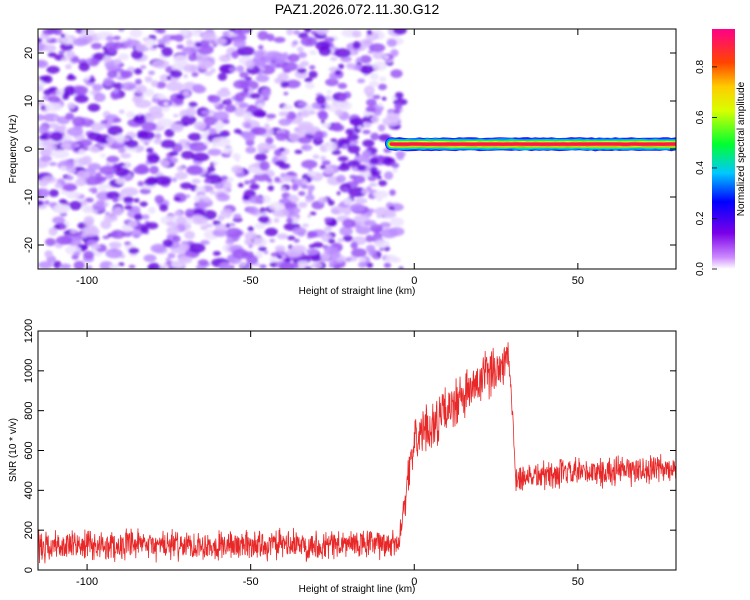 Image resolution: width=750 pixels, height=600 pixels. What do you see at coordinates (13, 149) in the screenshot?
I see `spectrogram-y-axis-label: Frequency (Hz)` at bounding box center [13, 149].